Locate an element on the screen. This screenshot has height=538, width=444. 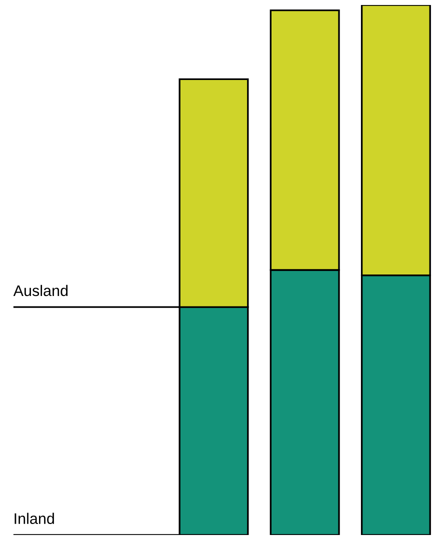
text: Inland is located at coordinates (34, 518).